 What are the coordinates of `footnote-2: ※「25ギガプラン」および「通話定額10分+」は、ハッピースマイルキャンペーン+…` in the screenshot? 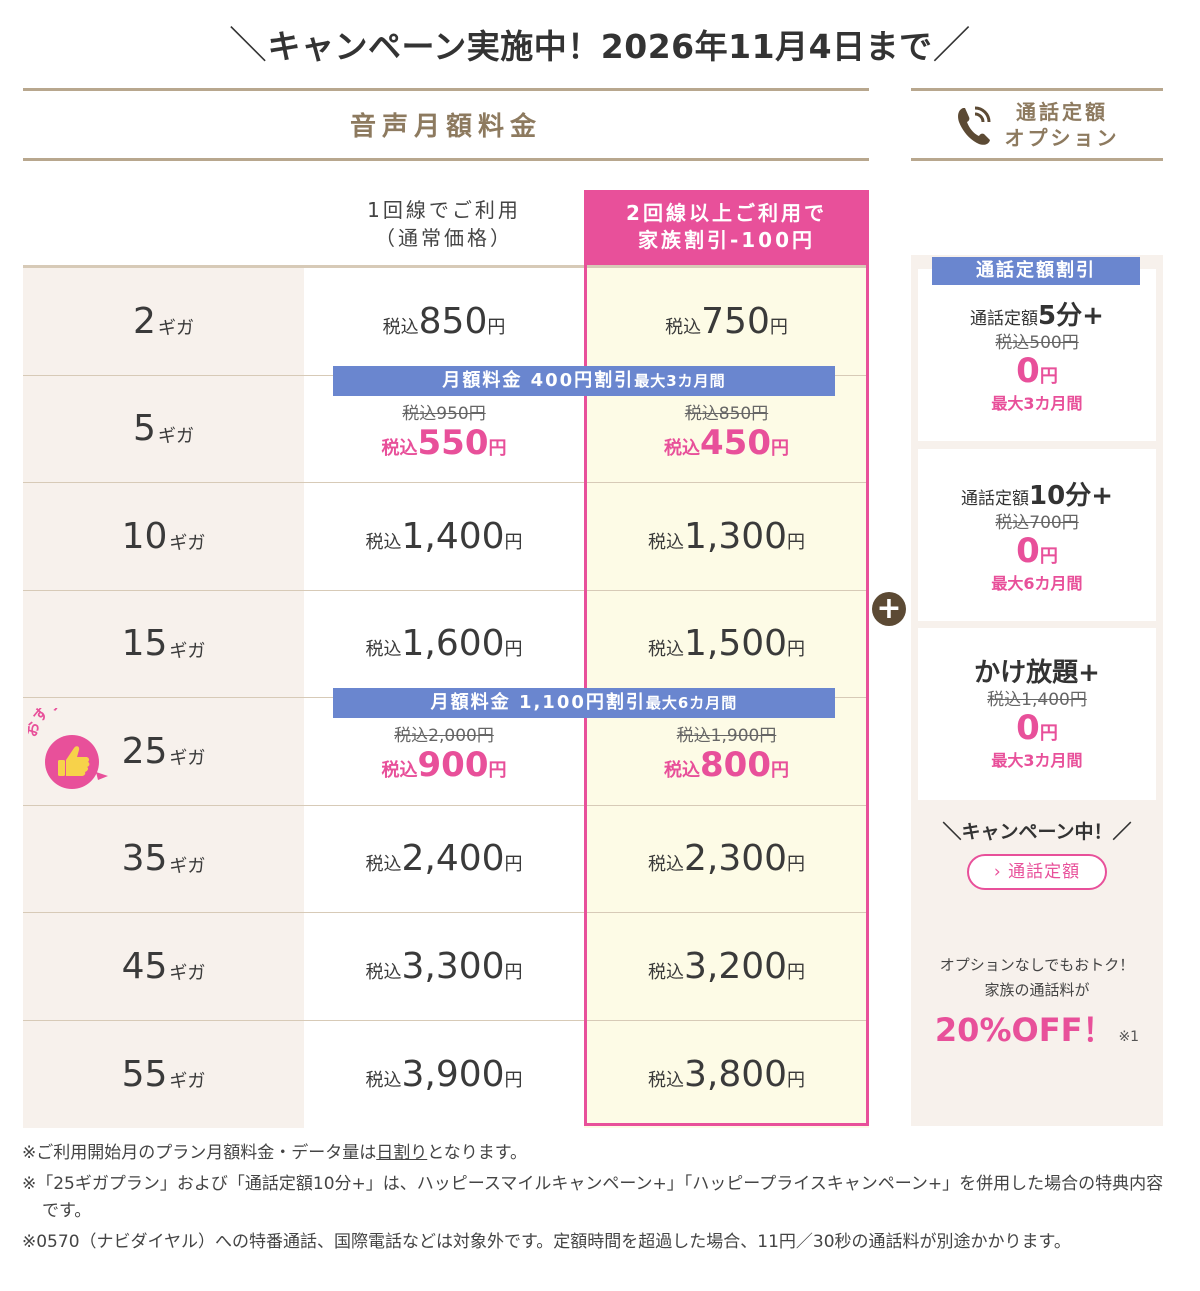 It's located at (593, 1197).